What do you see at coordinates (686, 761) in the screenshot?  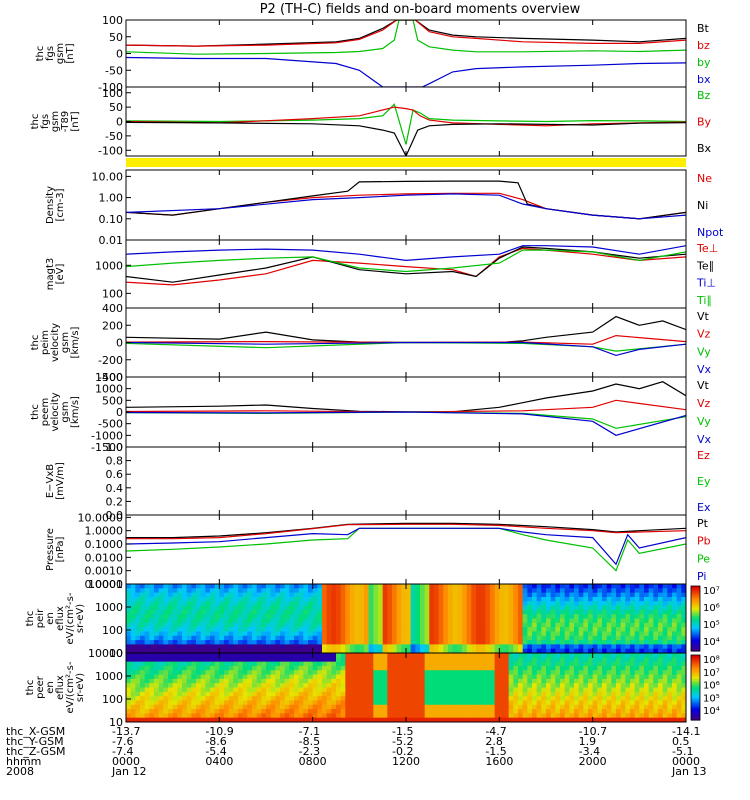 I see `x-axis-value: 0000` at bounding box center [686, 761].